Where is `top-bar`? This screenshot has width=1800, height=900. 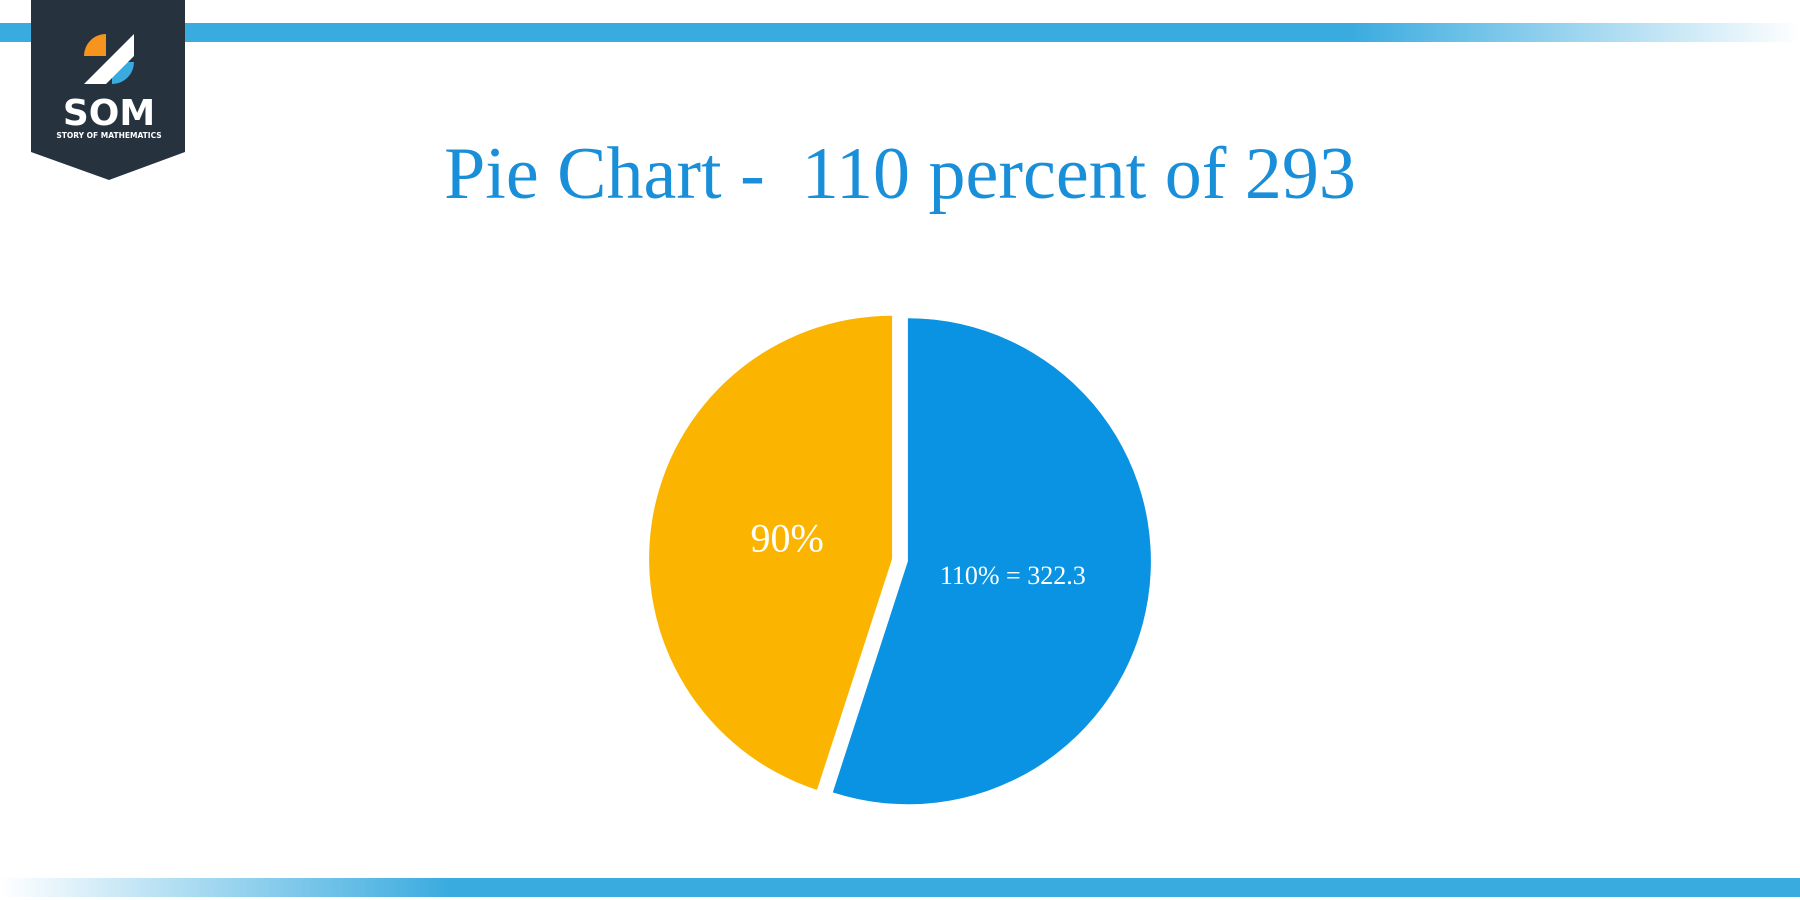
top-bar is located at coordinates (900, 32).